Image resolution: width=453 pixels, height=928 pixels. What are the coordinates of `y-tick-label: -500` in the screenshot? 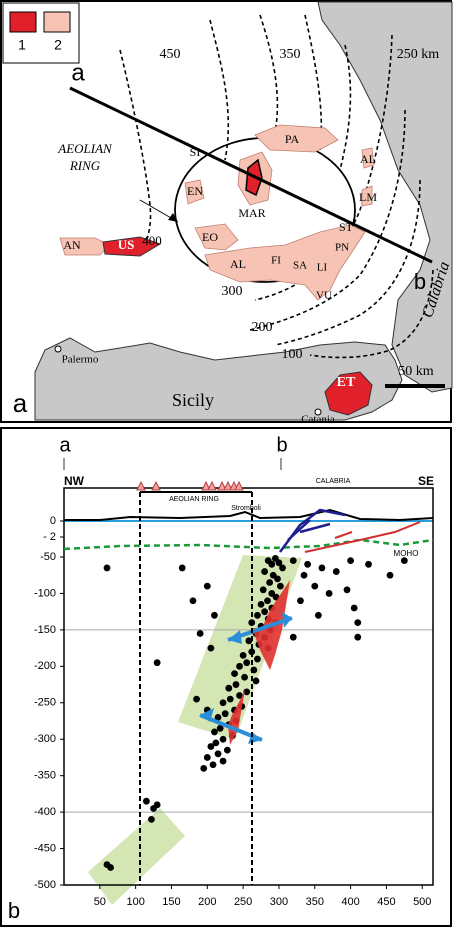 It's located at (45, 885).